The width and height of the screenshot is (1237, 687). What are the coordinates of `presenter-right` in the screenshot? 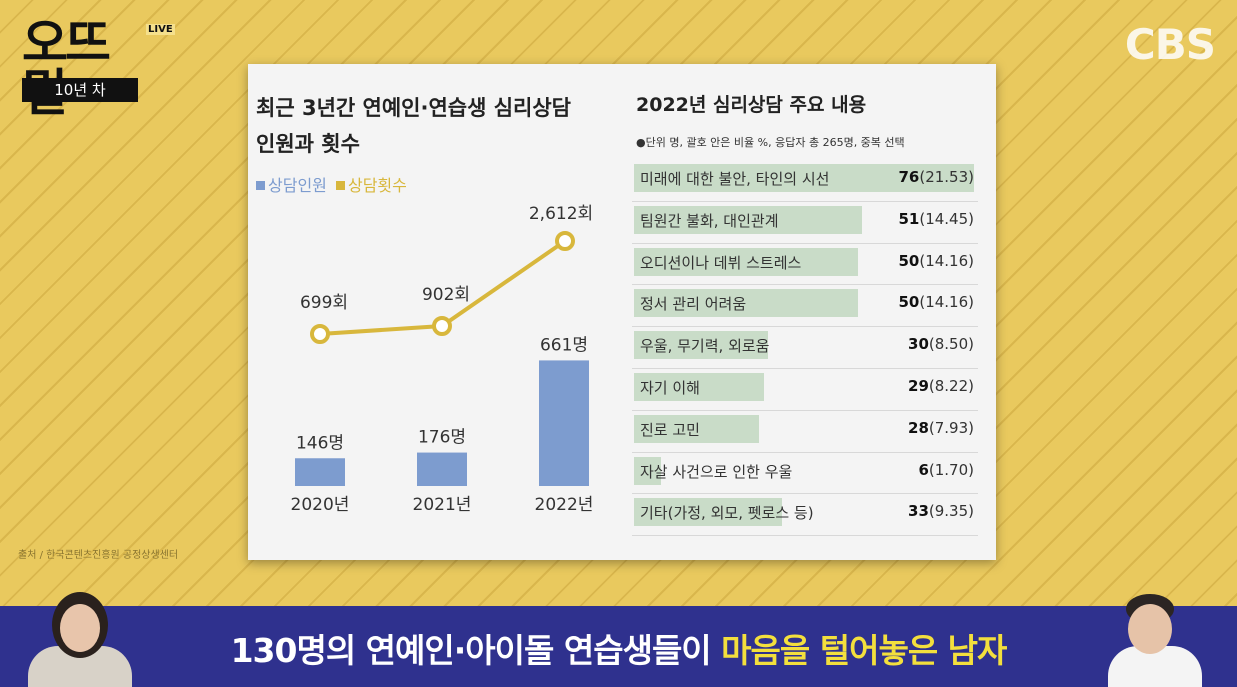 It's located at (1155, 639).